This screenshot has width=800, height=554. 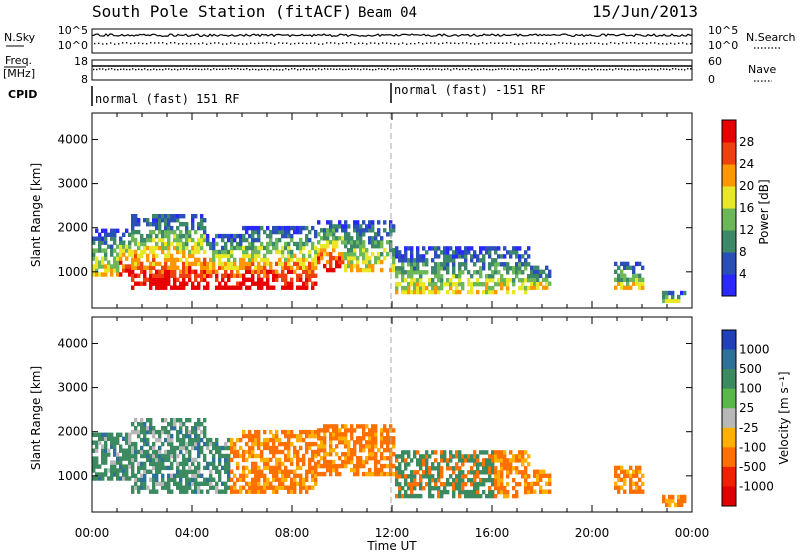 What do you see at coordinates (746, 208) in the screenshot?
I see `colorbar-tick-label: 16` at bounding box center [746, 208].